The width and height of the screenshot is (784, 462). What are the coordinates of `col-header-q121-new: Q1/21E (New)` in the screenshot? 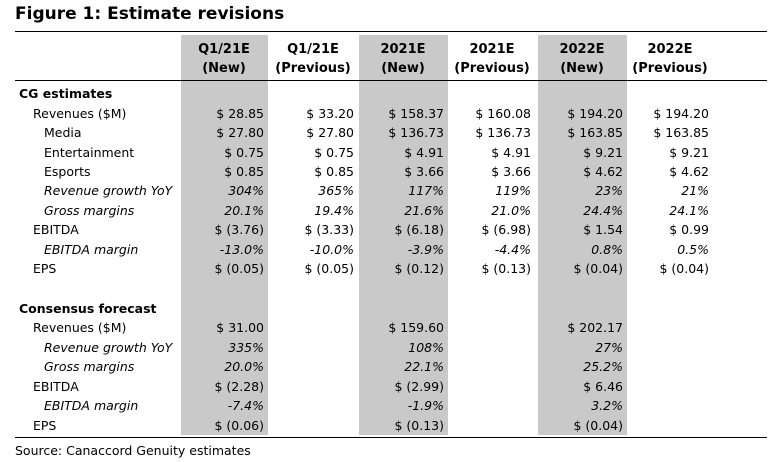 It's located at (224, 59).